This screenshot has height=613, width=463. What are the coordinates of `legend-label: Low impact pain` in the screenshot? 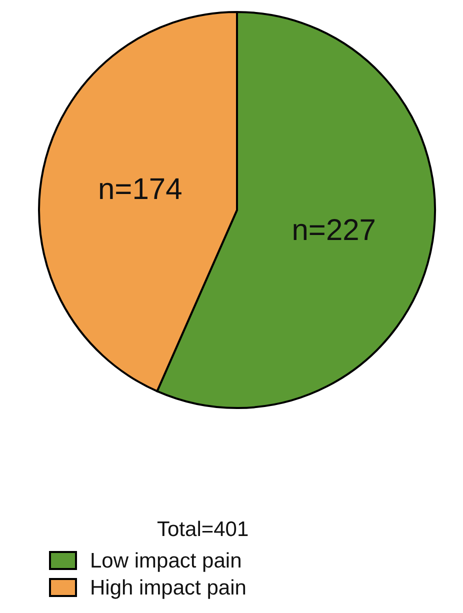 It's located at (166, 561).